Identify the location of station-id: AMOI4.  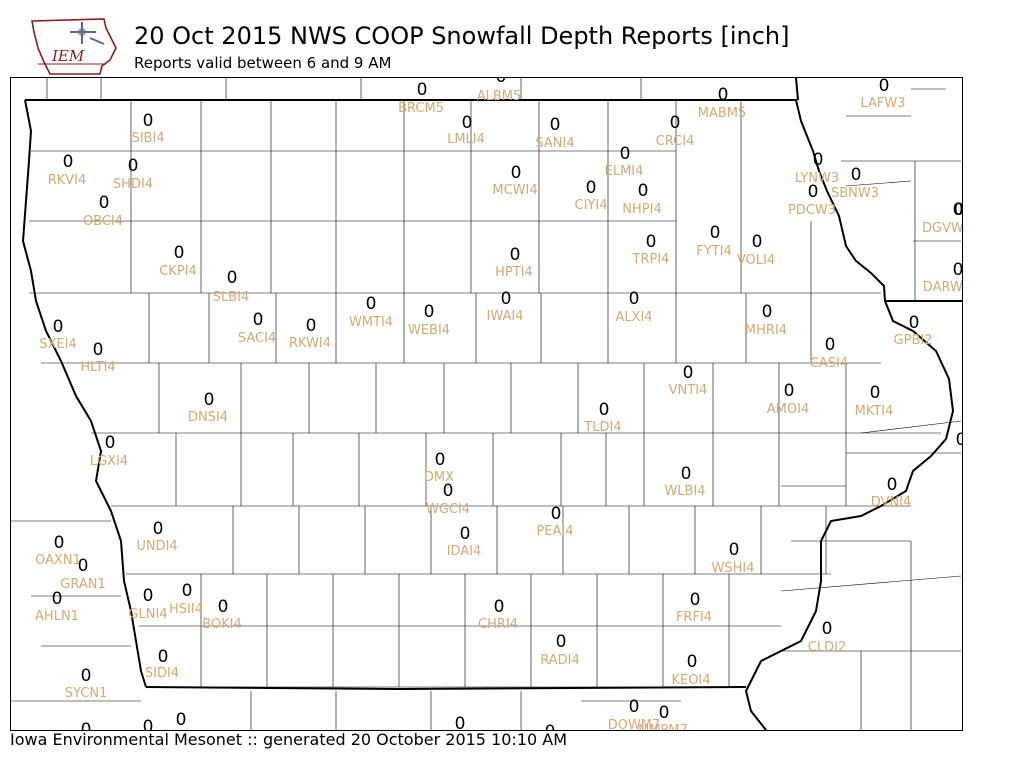
(788, 409).